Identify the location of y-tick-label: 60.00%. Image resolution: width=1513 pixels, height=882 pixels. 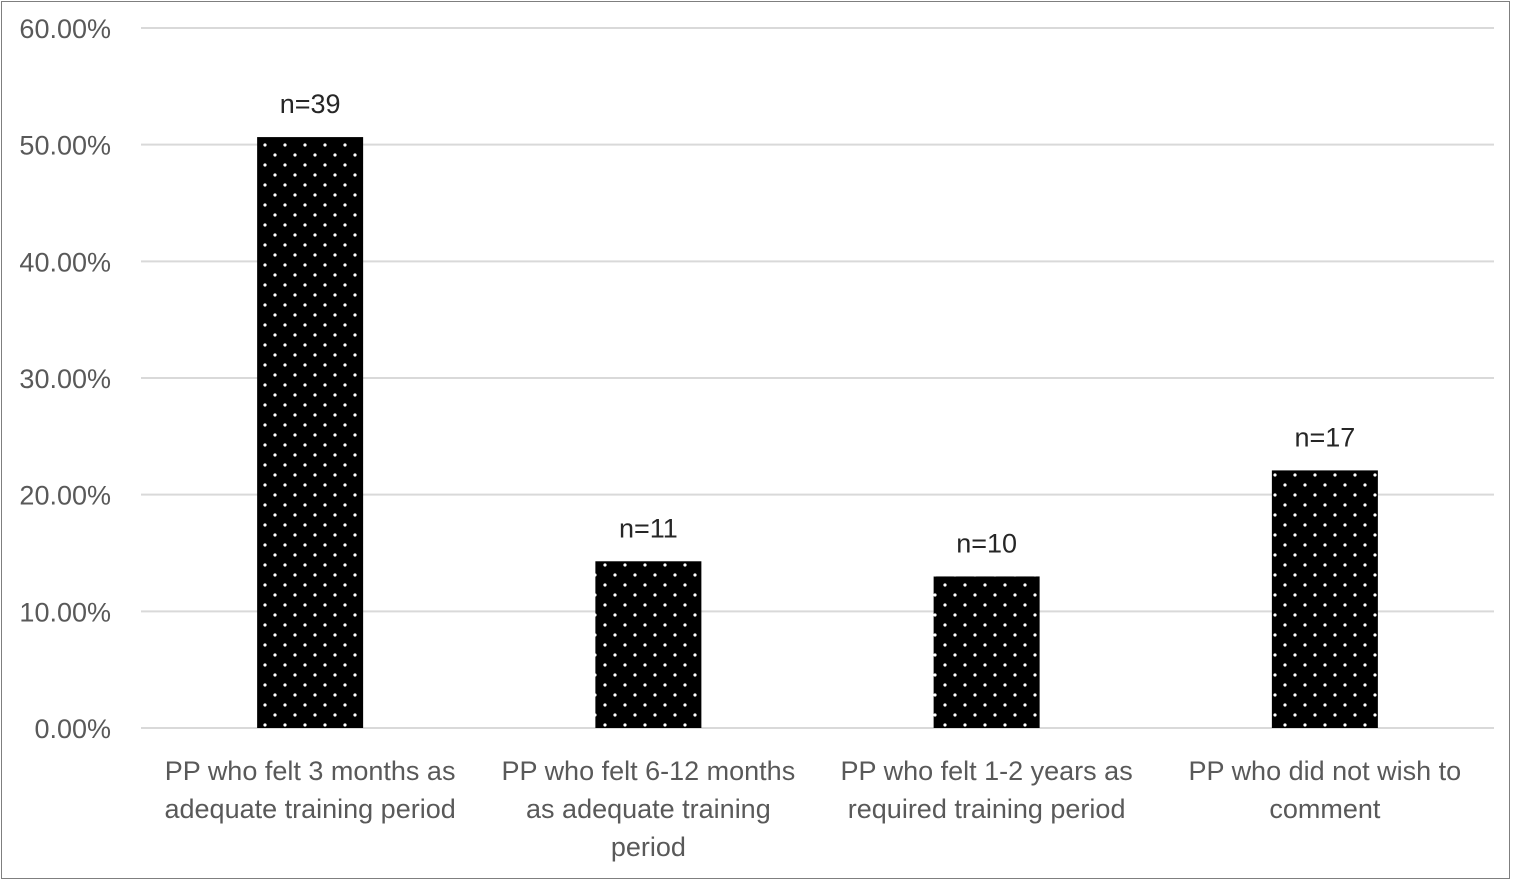
(65, 29).